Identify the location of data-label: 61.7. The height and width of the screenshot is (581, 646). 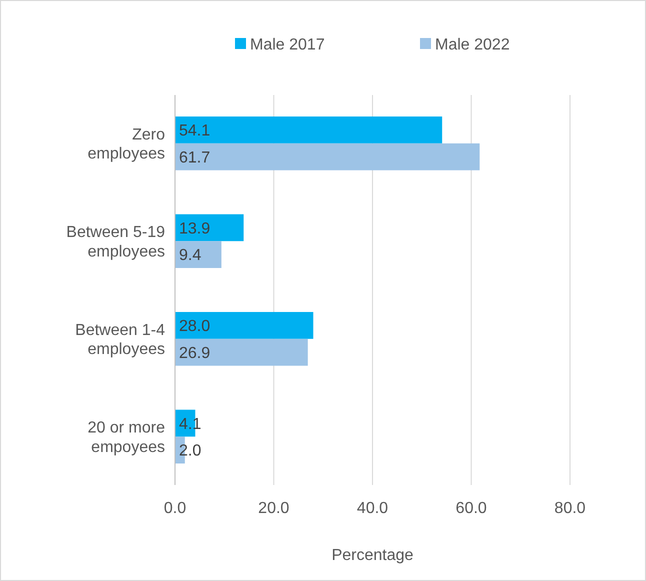
(194, 157).